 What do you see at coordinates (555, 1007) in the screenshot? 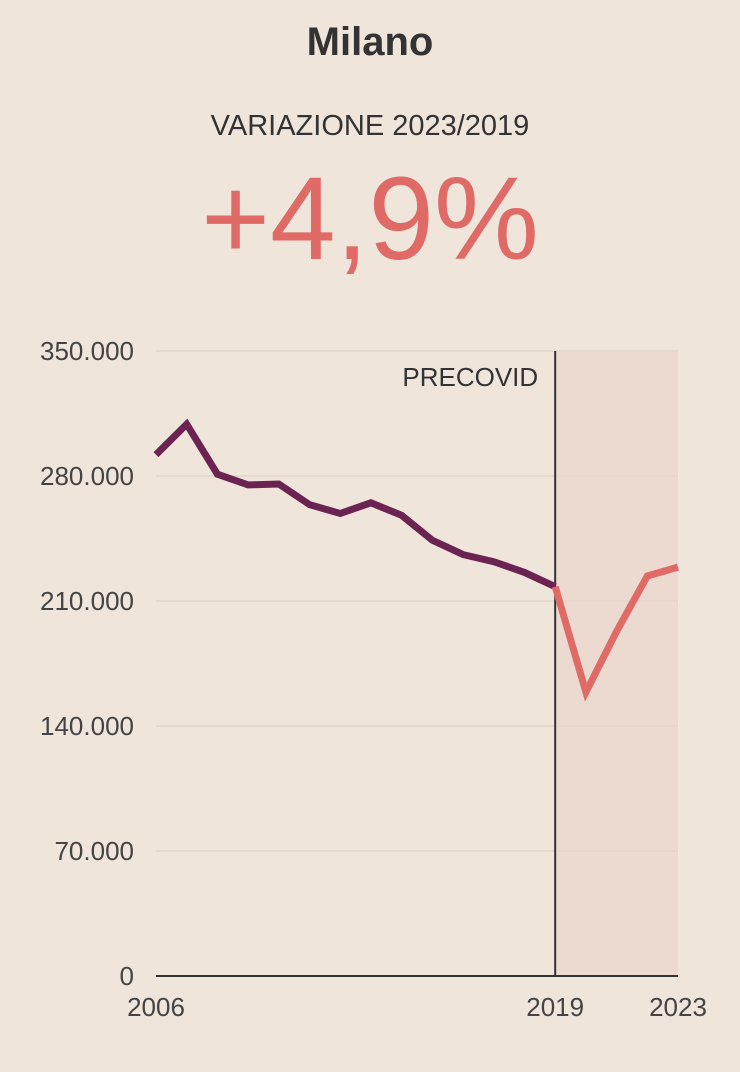
I see `x-tick-label: 2019` at bounding box center [555, 1007].